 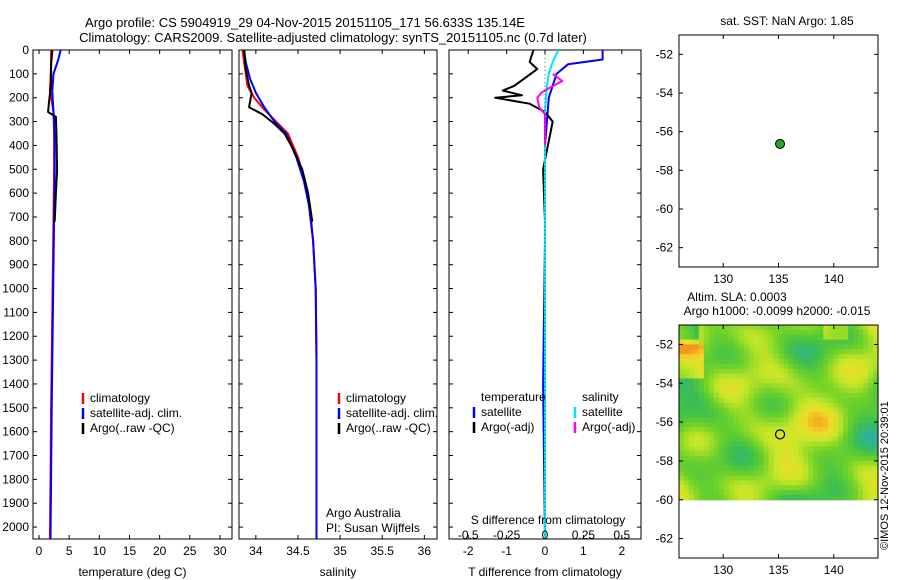 I want to click on x-tick-label: 20, so click(x=160, y=551).